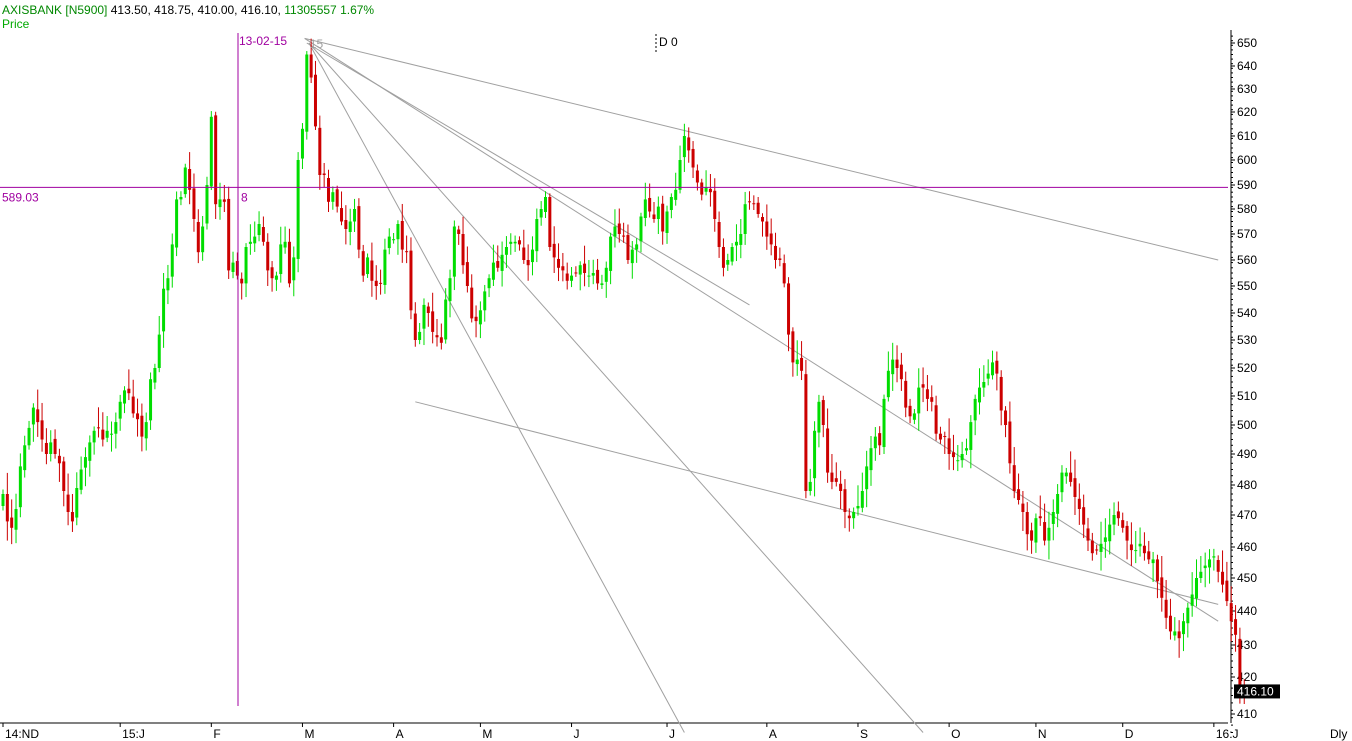 The image size is (1352, 741). Describe the element at coordinates (1247, 66) in the screenshot. I see `price-tick-label: 640` at that location.